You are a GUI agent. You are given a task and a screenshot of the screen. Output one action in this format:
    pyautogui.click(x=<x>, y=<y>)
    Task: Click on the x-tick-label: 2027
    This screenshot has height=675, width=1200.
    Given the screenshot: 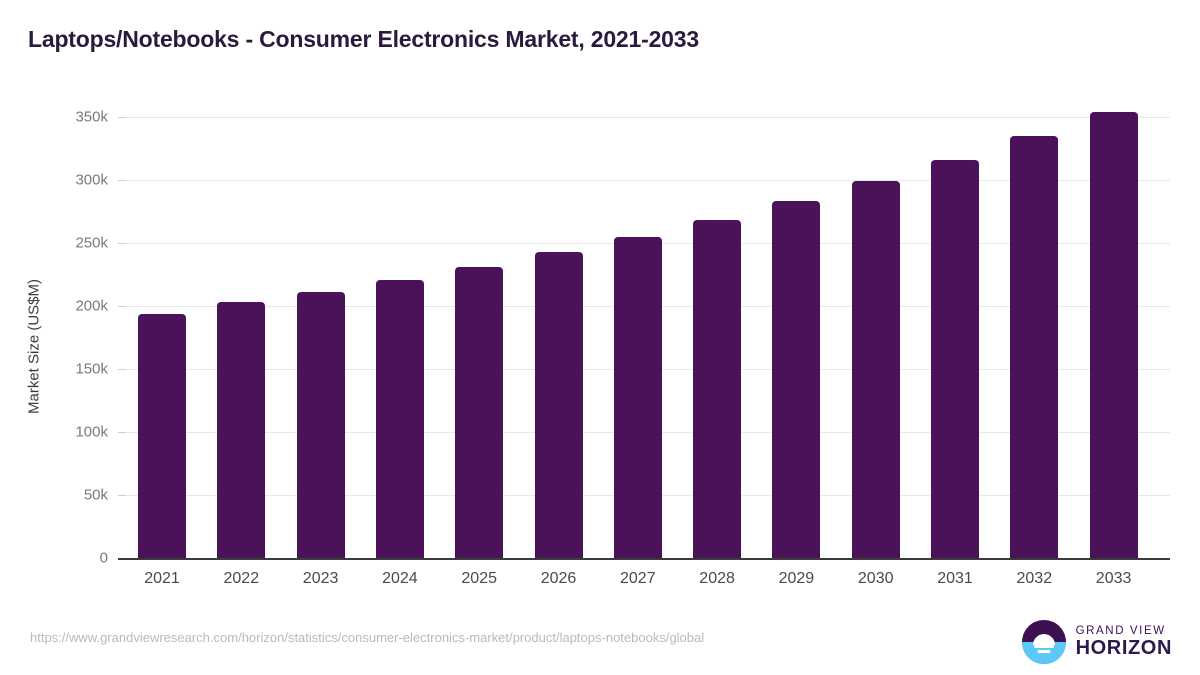 What is the action you would take?
    pyautogui.click(x=638, y=578)
    